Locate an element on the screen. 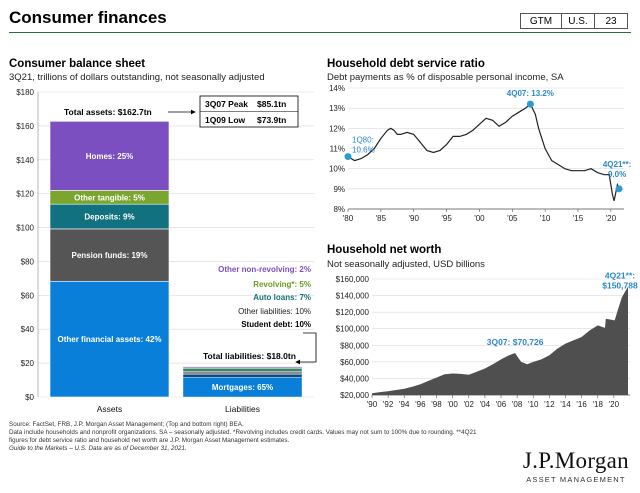 The height and width of the screenshot is (493, 640). x-category-label: Liabilities is located at coordinates (242, 409).